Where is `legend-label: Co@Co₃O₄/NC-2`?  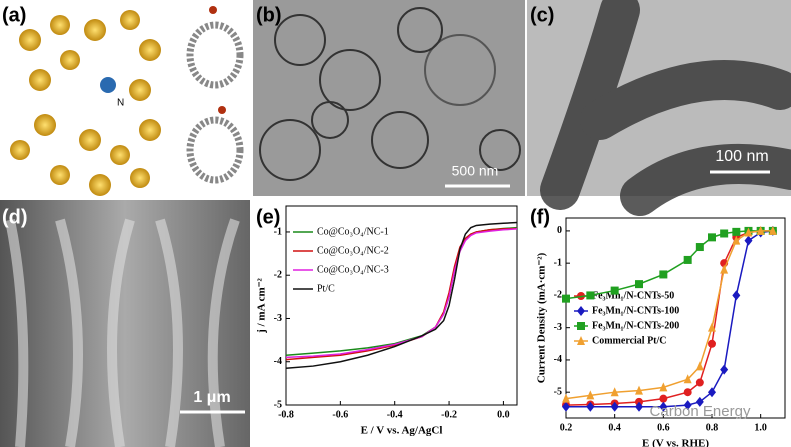
legend-label: Co@Co₃O₄/NC-2 is located at coordinates (353, 250).